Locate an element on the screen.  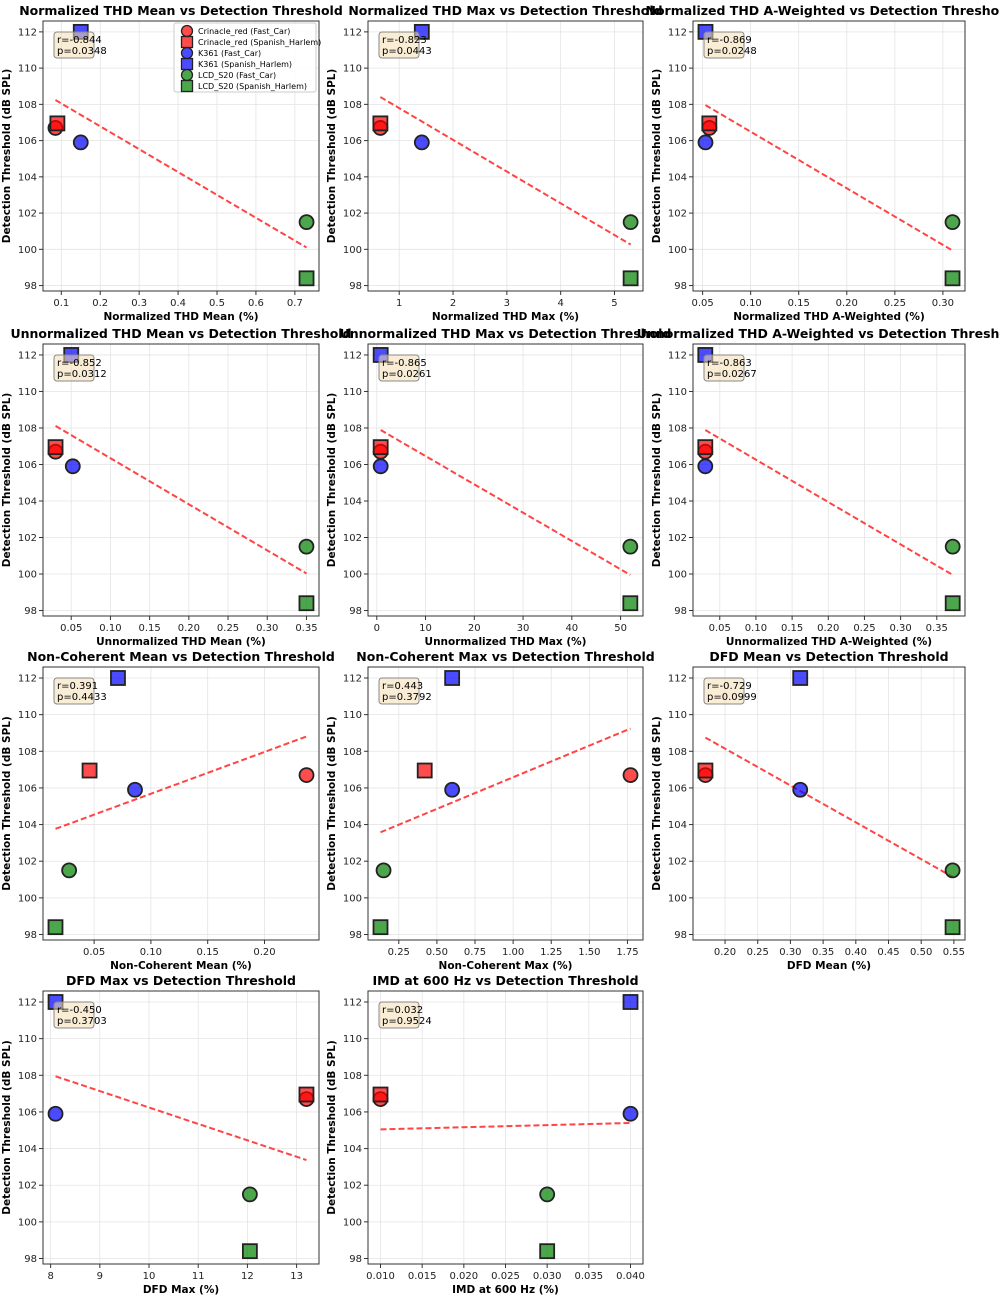
subplot-title: DFD Mean vs Detection Threshold is located at coordinates (828, 656).